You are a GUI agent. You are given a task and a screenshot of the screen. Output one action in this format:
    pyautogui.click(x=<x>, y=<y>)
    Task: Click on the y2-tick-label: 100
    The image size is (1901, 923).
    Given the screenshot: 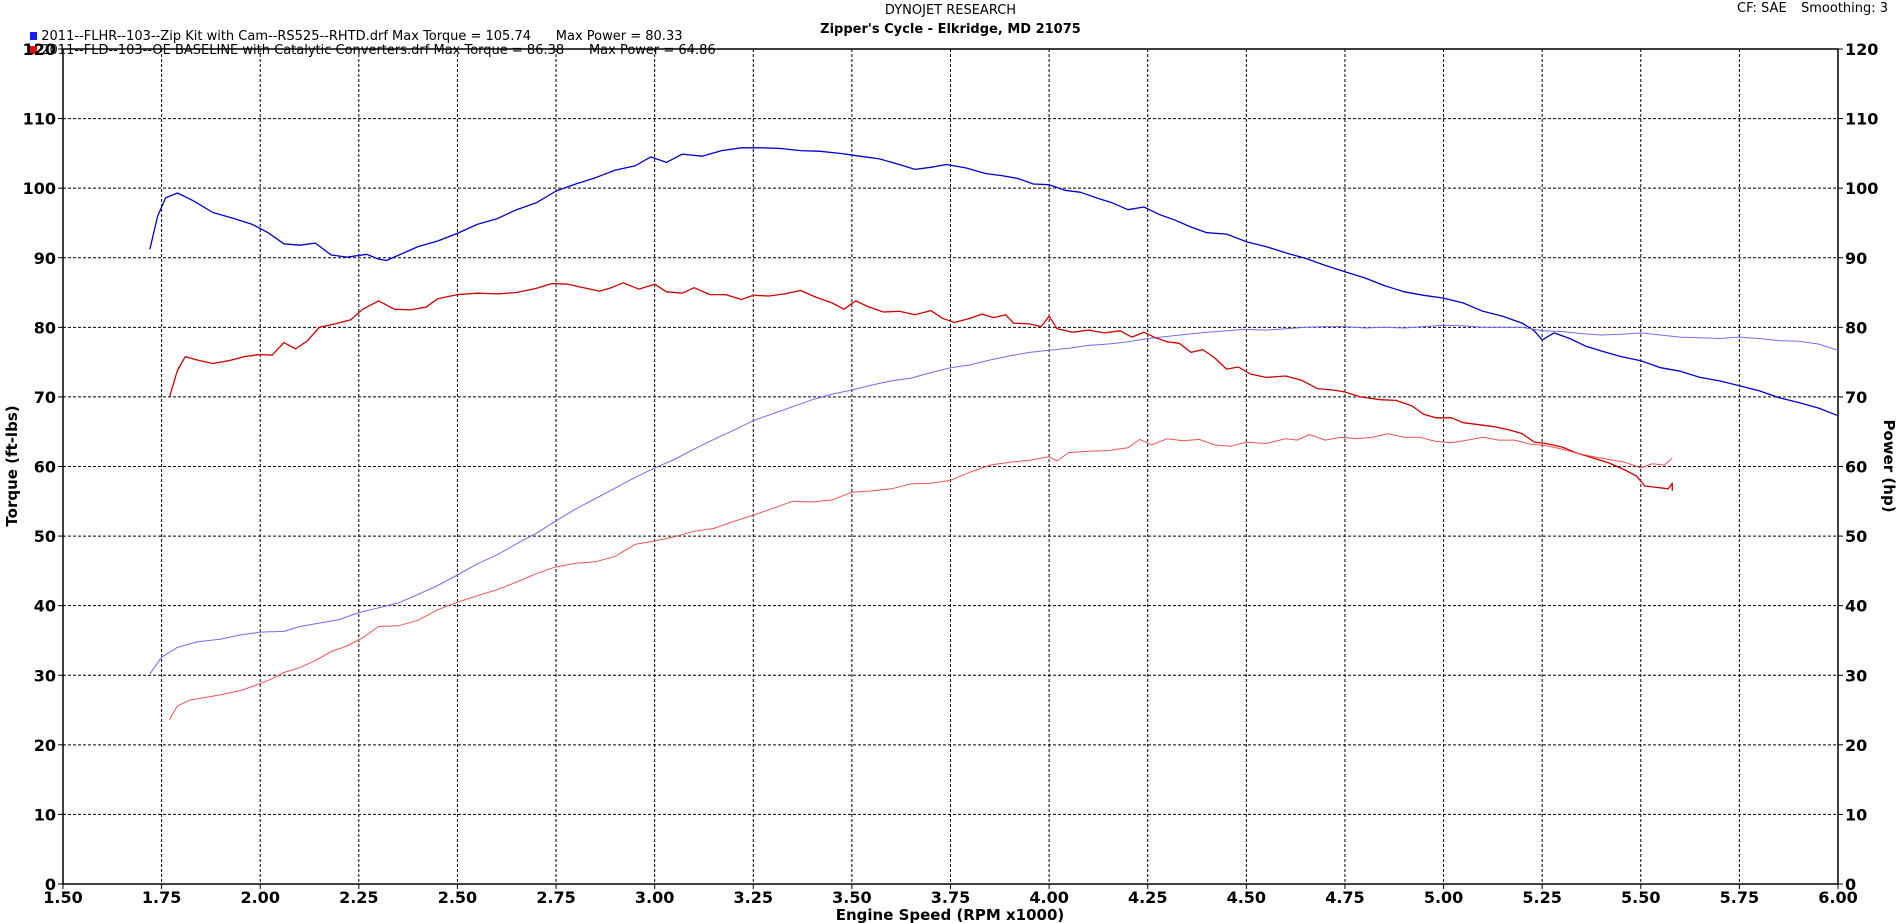 What is the action you would take?
    pyautogui.click(x=1861, y=188)
    